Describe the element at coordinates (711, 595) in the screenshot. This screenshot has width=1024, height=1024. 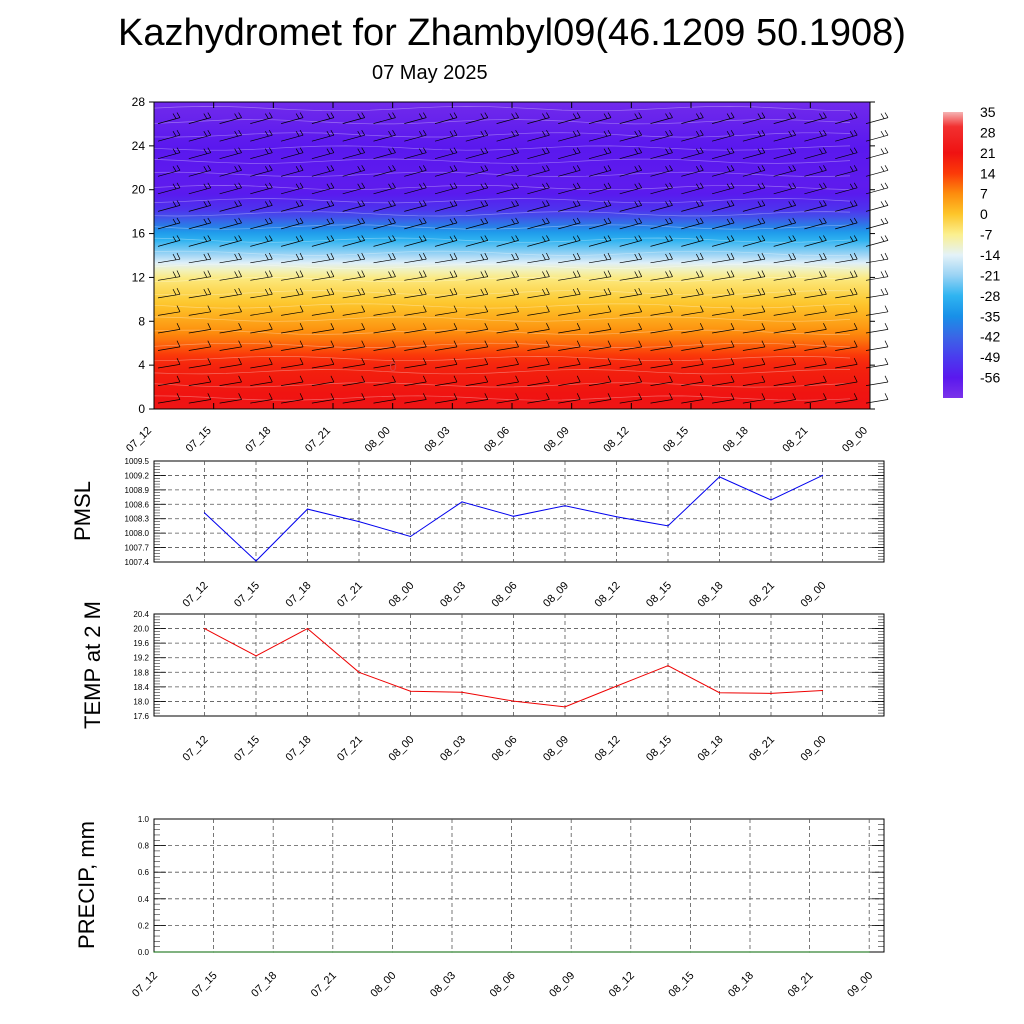
I see `x-tick-label: 08_18` at that location.